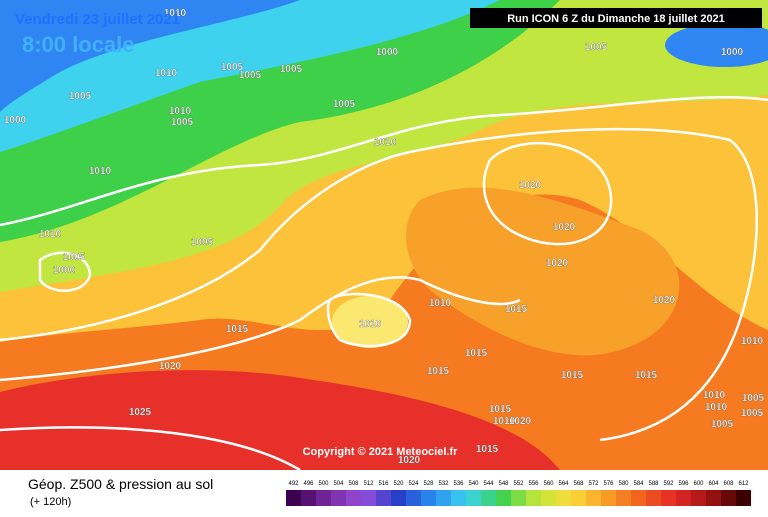 This screenshot has height=517, width=768. Describe the element at coordinates (428, 484) in the screenshot. I see `scale-label: 528` at that location.